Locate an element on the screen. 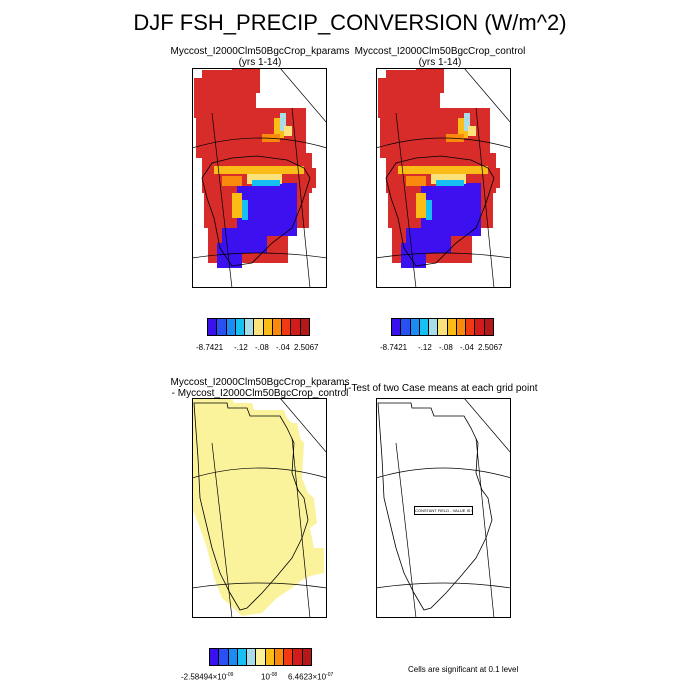 The width and height of the screenshot is (700, 700). significance-footnote: Cells are significant at 0.1 level is located at coordinates (463, 669).